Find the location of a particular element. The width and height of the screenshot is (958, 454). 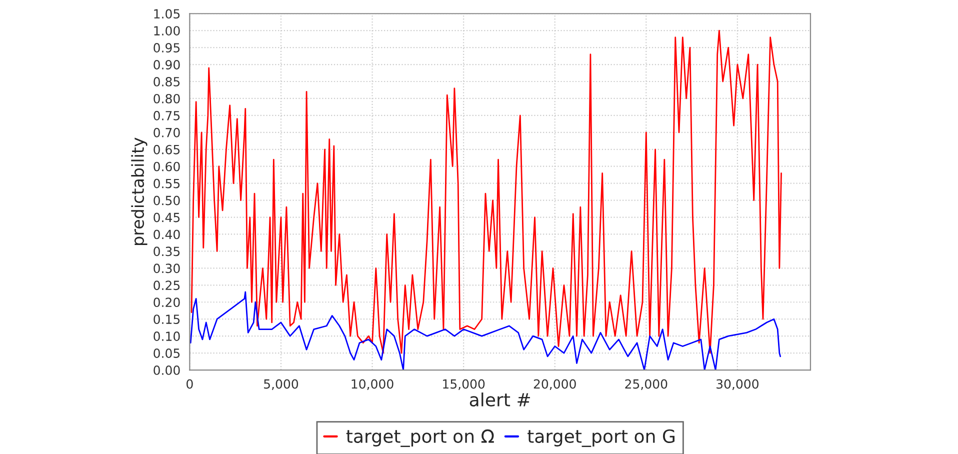

y-tick-label: 0.50 is located at coordinates (167, 201).